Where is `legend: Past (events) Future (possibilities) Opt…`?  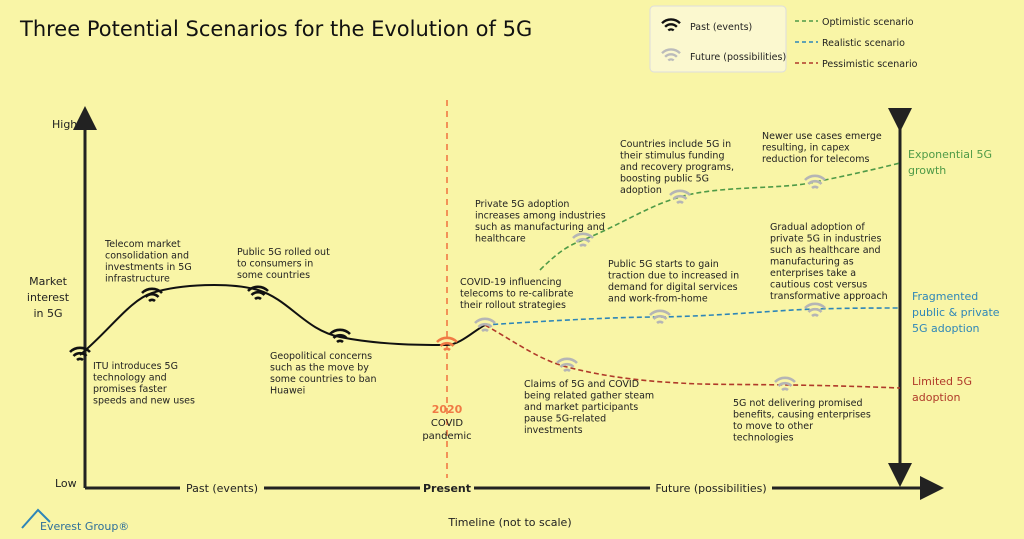
legend: Past (events) Future (possibilities) Opt… is located at coordinates (783, 39).